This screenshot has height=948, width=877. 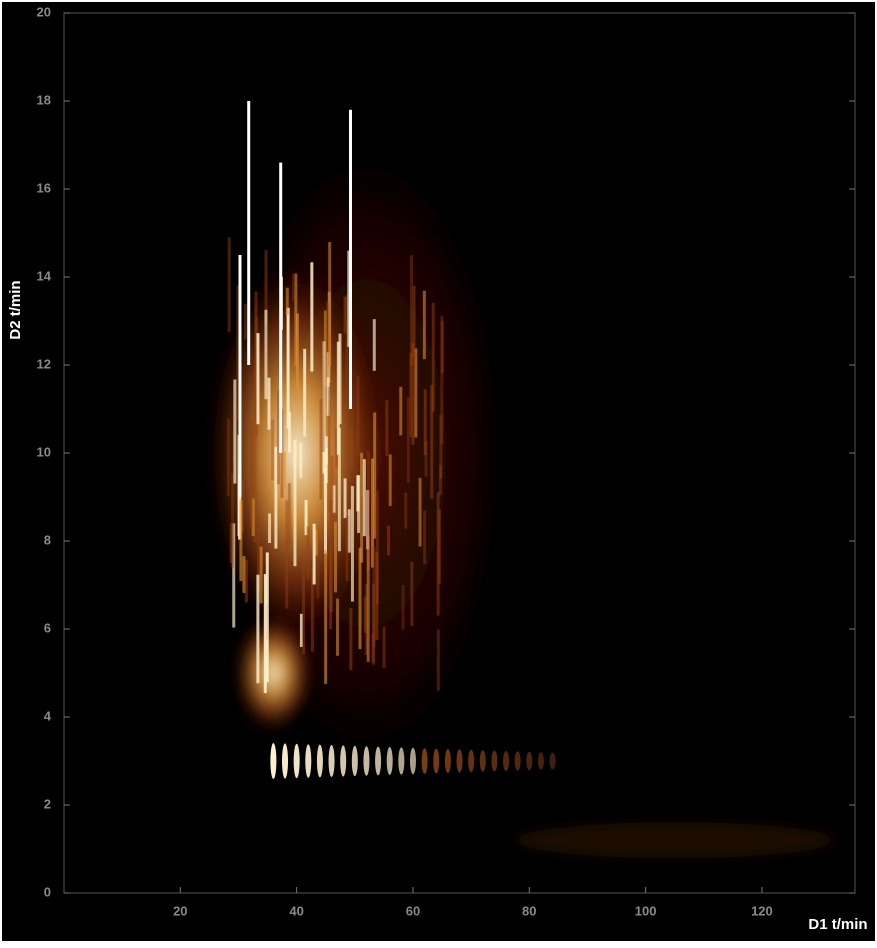 What do you see at coordinates (15, 309) in the screenshot?
I see `y-axis-title: D2 t/min` at bounding box center [15, 309].